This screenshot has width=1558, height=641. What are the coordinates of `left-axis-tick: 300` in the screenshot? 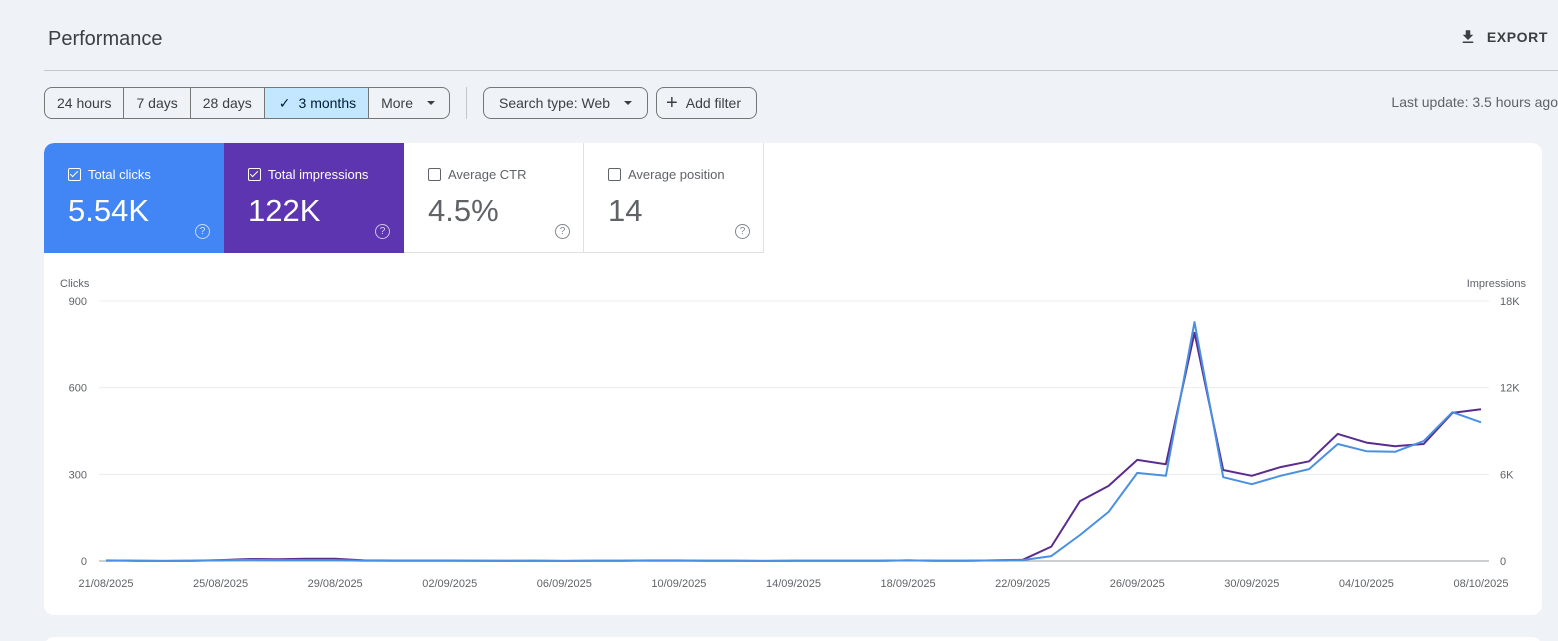 It's located at (78, 475).